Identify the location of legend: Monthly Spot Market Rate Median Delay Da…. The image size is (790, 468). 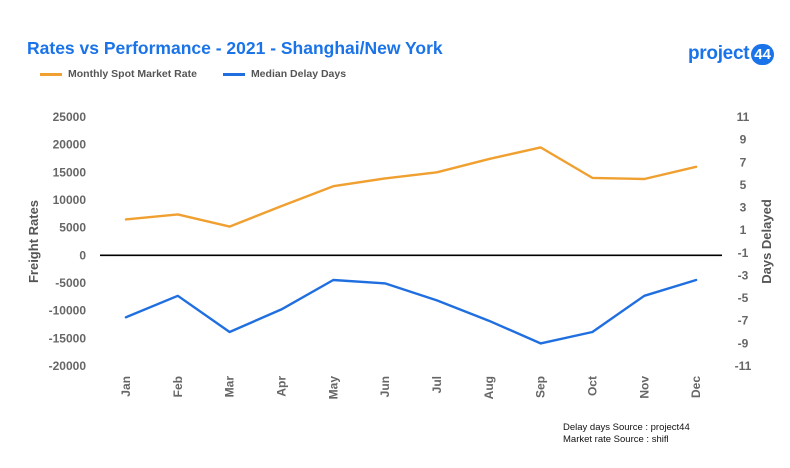
(206, 74).